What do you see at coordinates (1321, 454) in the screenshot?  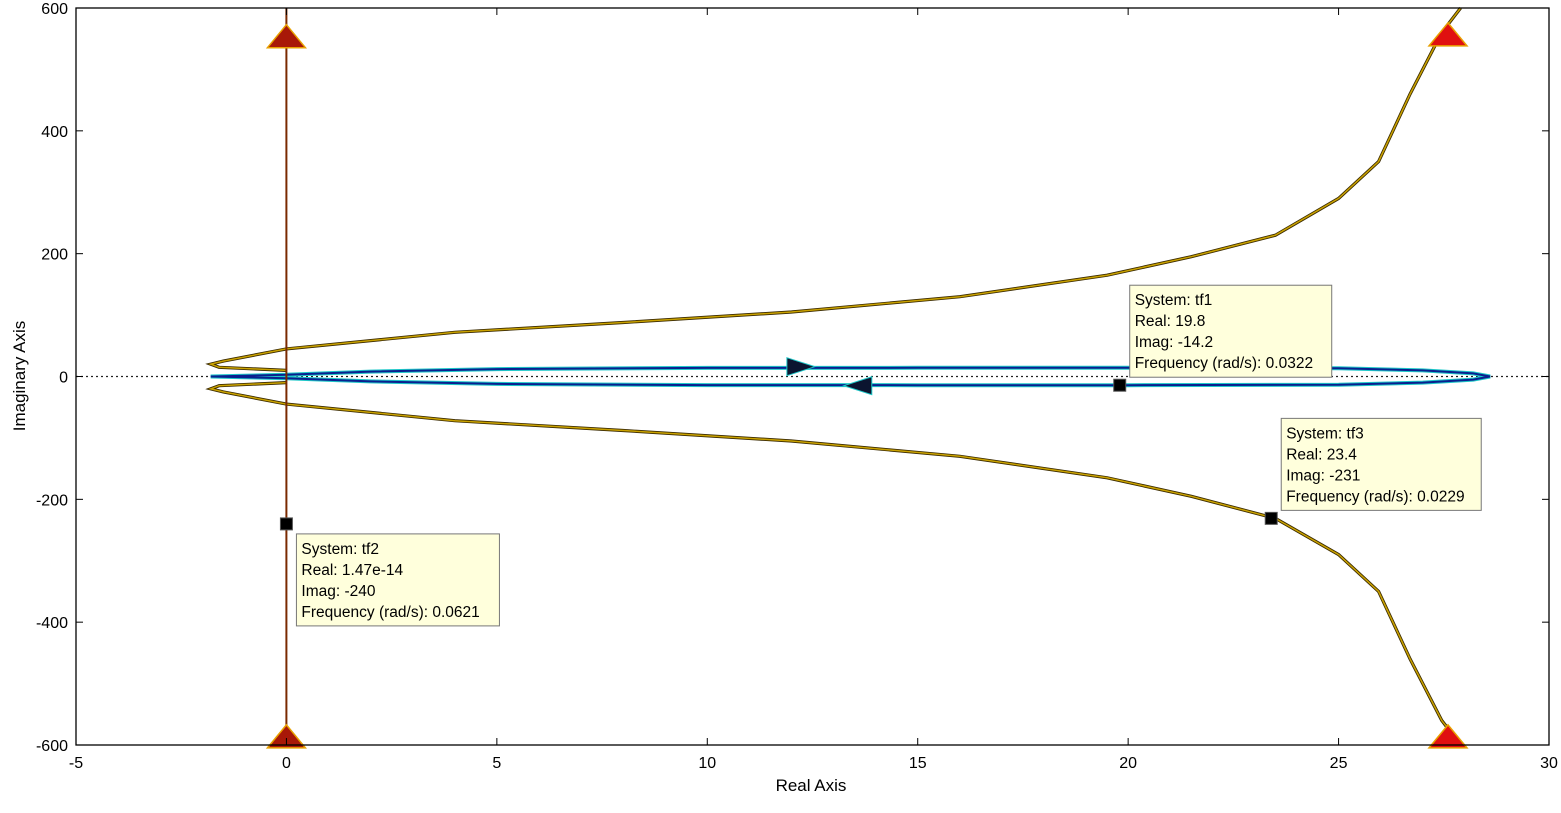 I see `datatip-line: Real: 23.4` at bounding box center [1321, 454].